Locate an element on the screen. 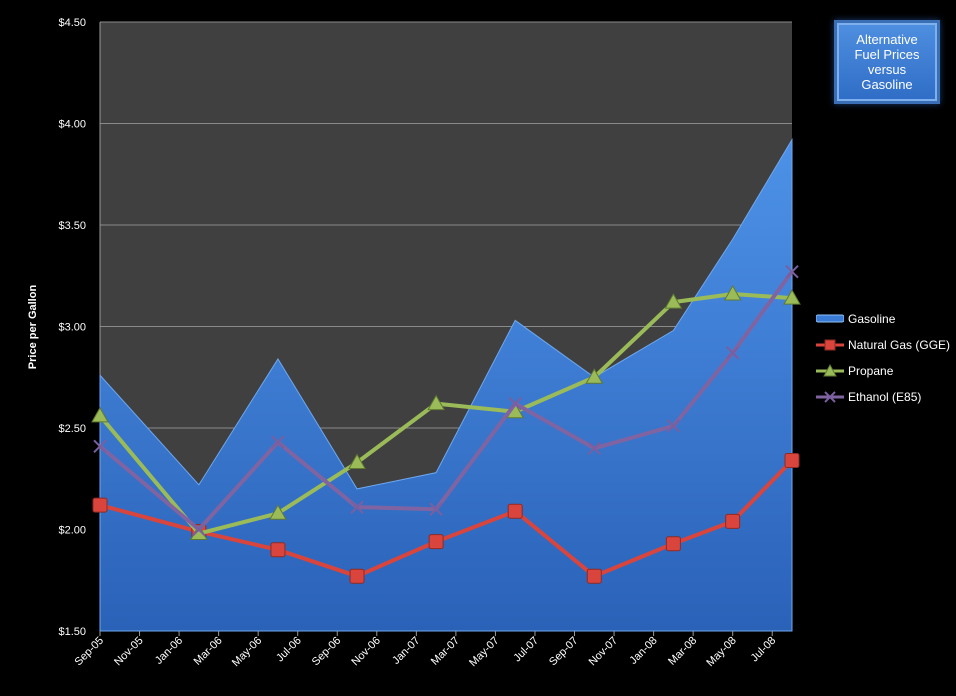 The width and height of the screenshot is (956, 696). x-tick-label: May-06 is located at coordinates (247, 652).